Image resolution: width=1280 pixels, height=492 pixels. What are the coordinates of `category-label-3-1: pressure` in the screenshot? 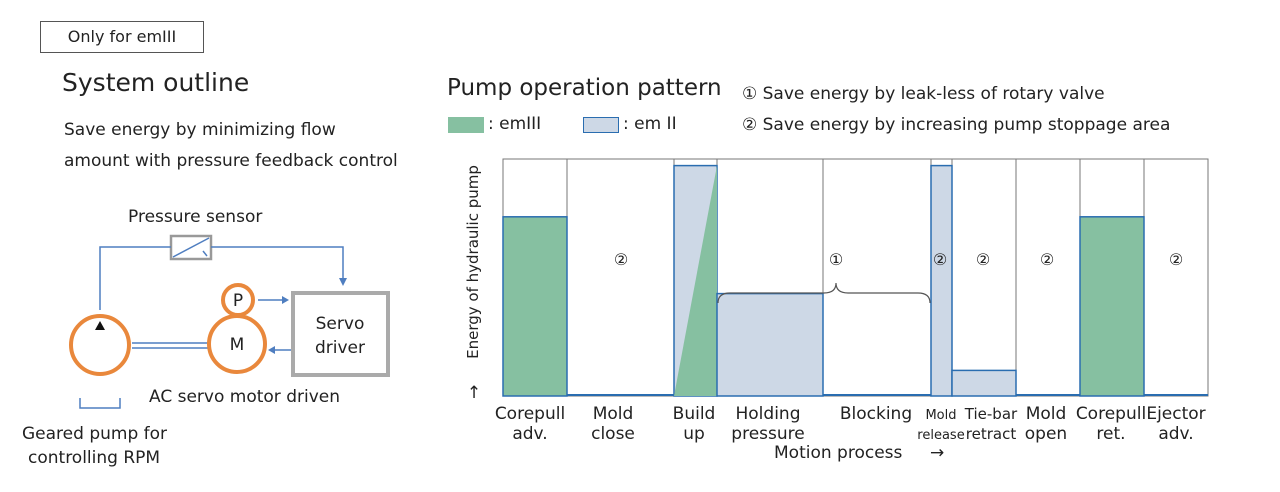 It's located at (767, 434).